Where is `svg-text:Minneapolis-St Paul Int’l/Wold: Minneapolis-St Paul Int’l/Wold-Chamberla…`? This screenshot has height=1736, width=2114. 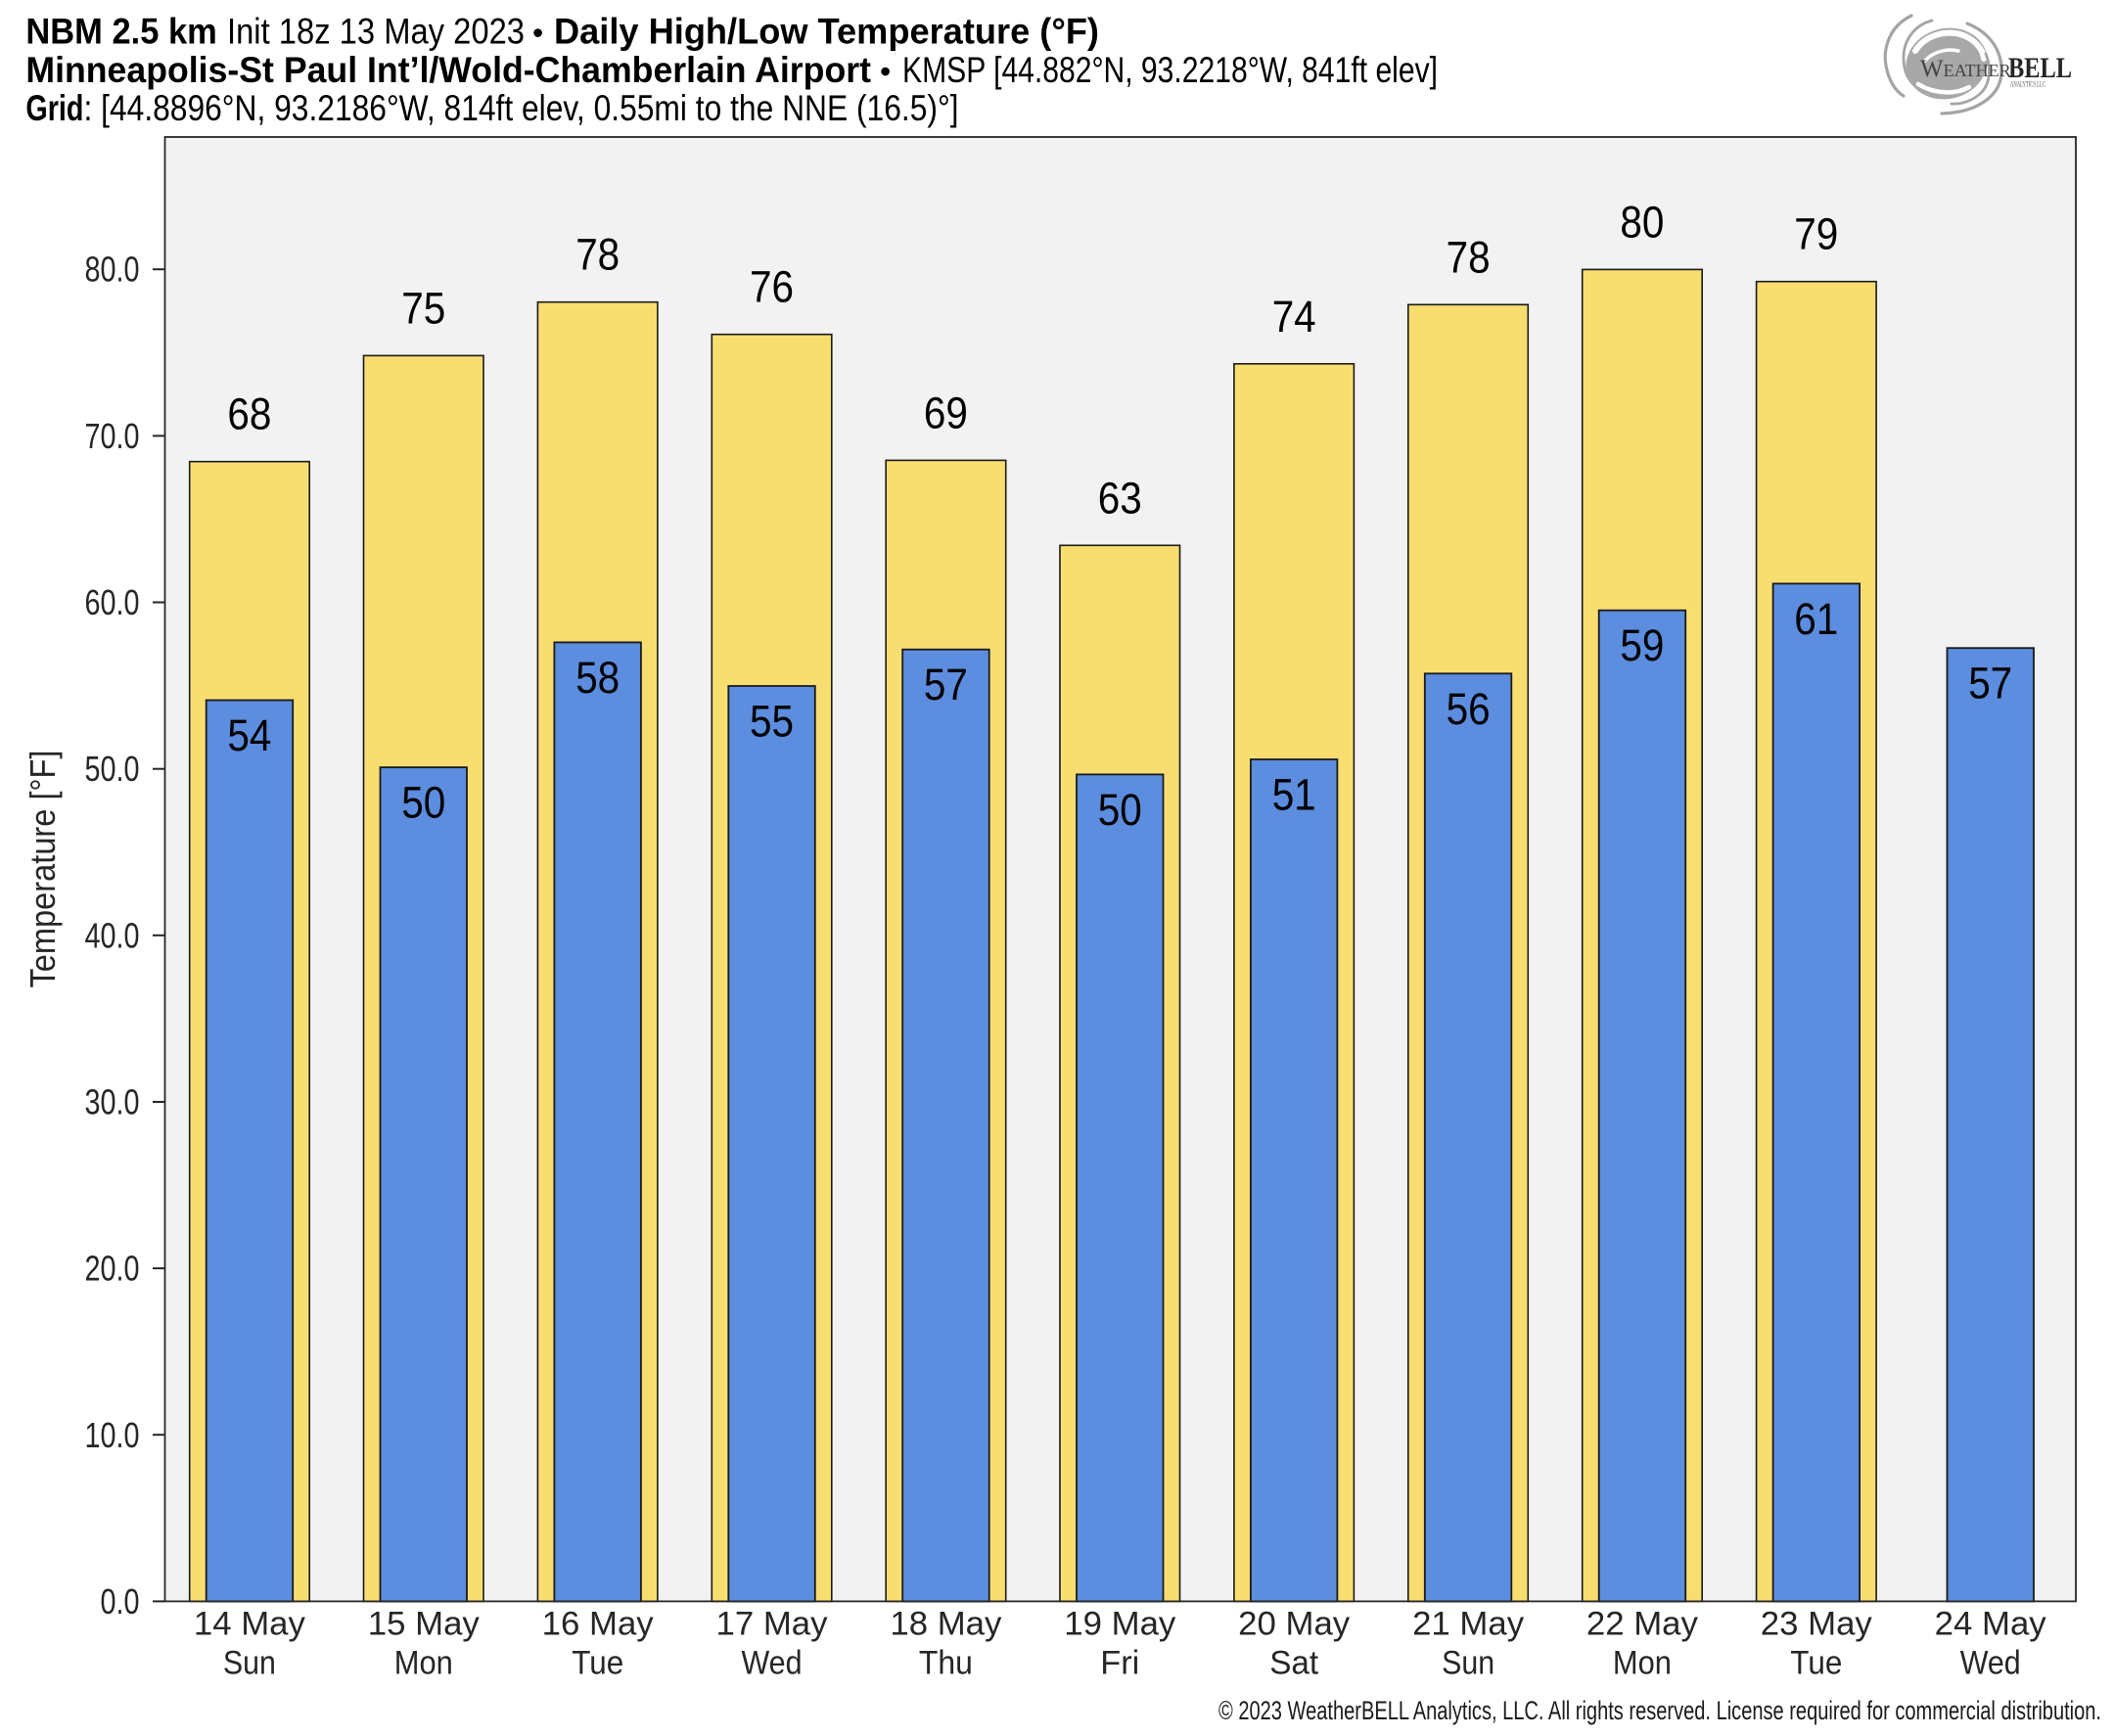
svg-text:Minneapolis-St Paul Int’l/Wold: Minneapolis-St Paul Int’l/Wold-Chamberla… is located at coordinates (448, 70).